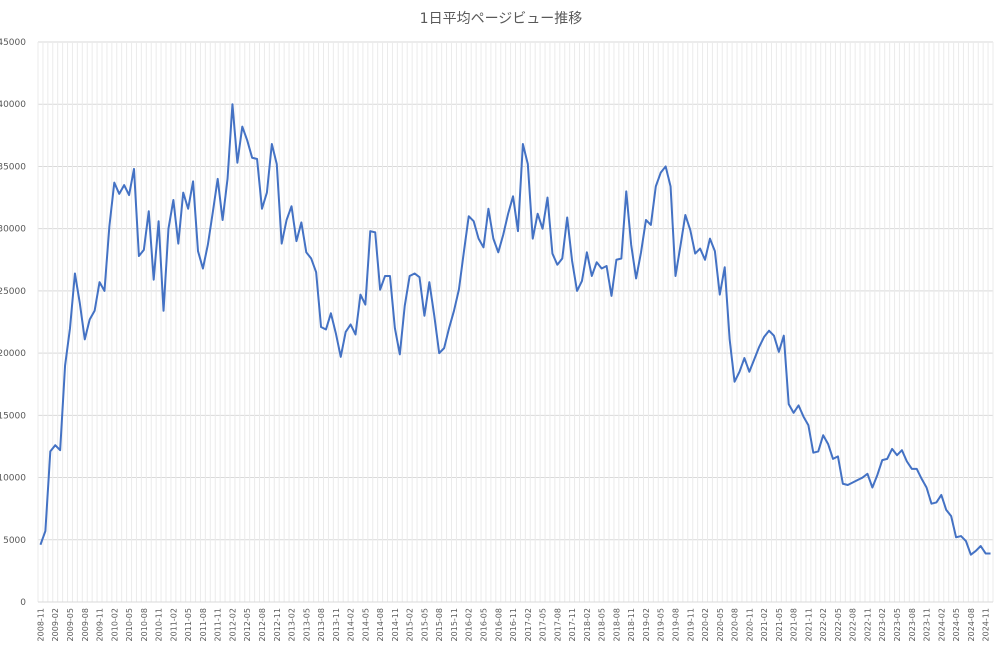  I want to click on x-tick-label: 2009-05, so click(70, 624).